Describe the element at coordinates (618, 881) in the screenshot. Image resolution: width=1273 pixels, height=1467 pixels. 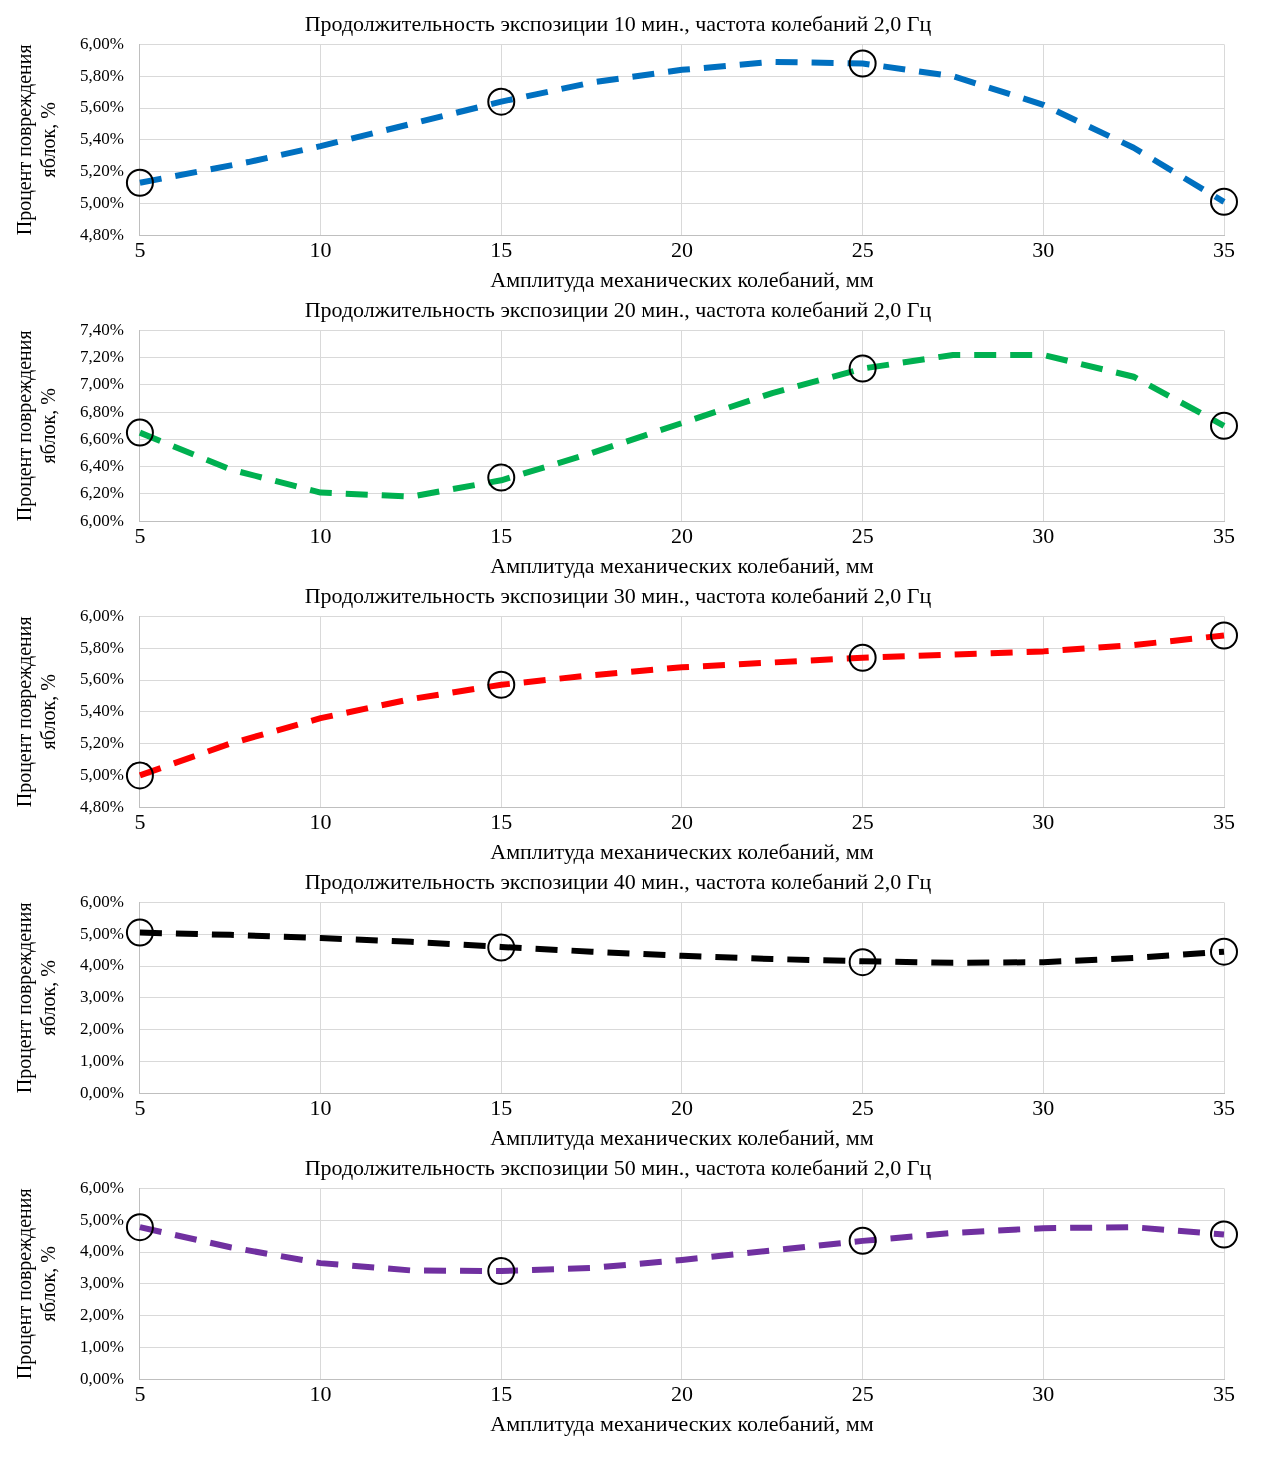
I see `chart-title: Продолжительность экспозиции 40 мин., частота колебаний 2,0 Гц` at that location.